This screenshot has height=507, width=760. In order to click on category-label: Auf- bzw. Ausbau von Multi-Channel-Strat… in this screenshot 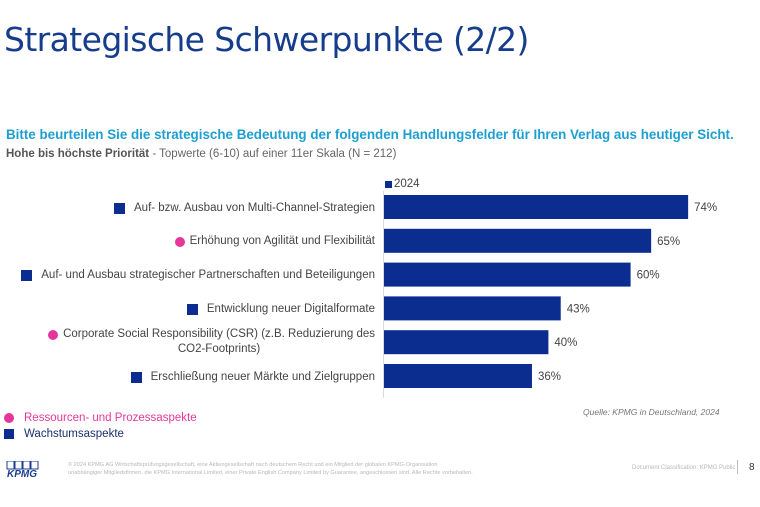, I will do `click(244, 208)`.